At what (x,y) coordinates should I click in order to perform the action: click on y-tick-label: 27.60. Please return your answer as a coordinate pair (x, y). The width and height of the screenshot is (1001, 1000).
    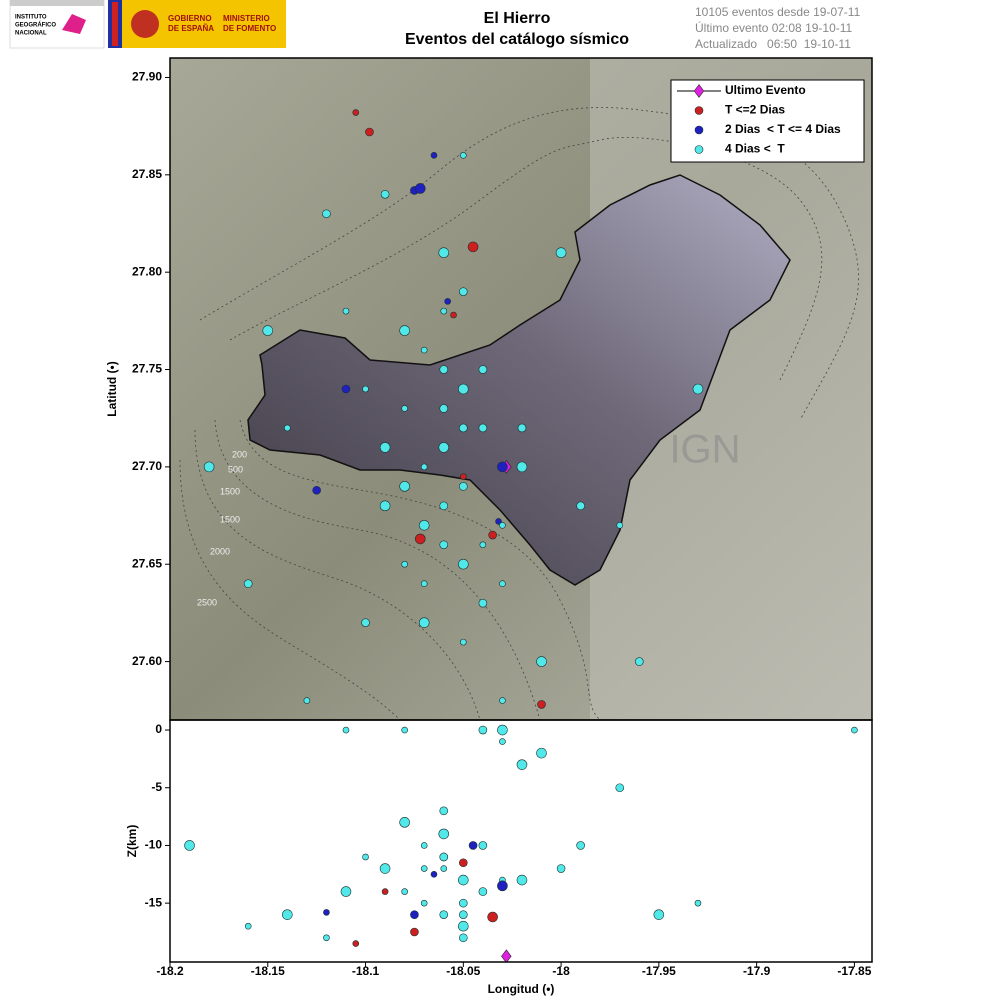
    Looking at the image, I should click on (147, 661).